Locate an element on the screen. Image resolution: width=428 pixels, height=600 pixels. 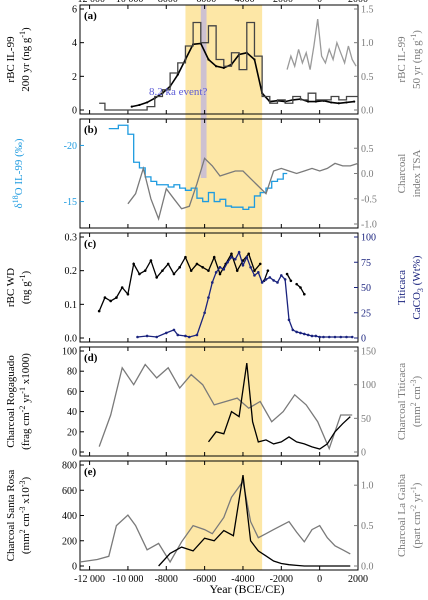
x-tick-label: 2000 is located at coordinates (358, 579).